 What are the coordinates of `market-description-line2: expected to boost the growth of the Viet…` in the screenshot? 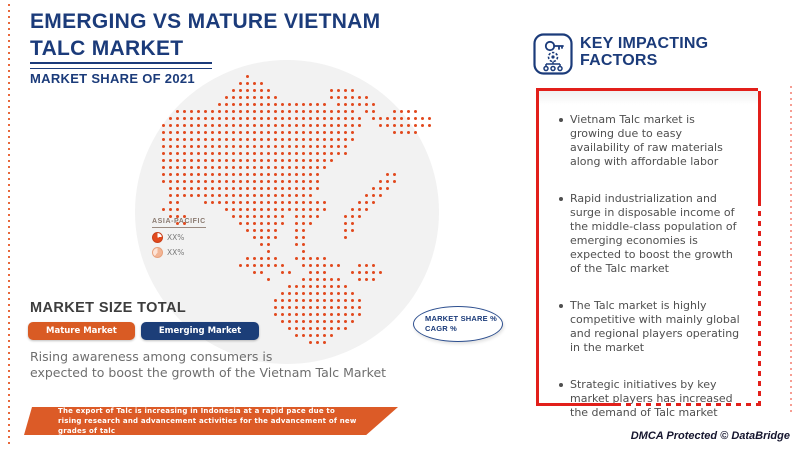 It's located at (208, 372).